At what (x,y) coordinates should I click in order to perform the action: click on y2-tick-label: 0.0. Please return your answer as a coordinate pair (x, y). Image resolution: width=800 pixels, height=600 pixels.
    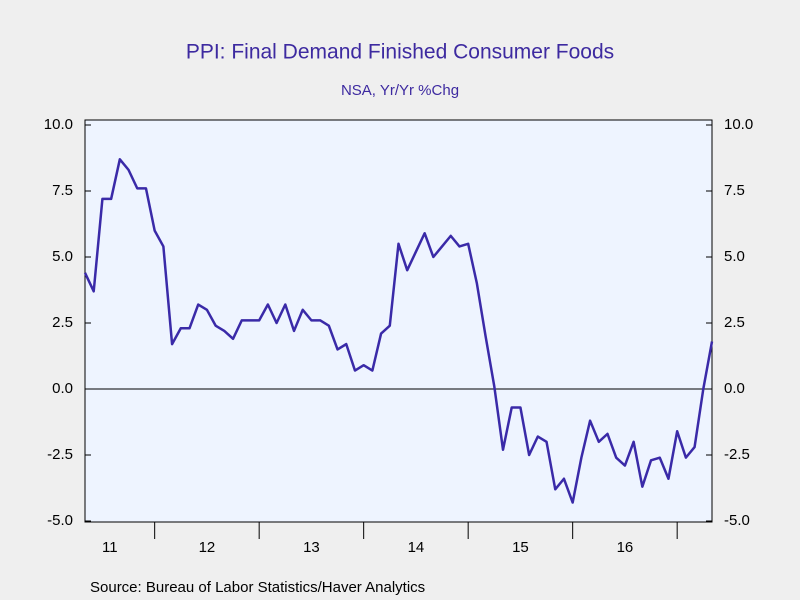
    Looking at the image, I should click on (734, 388).